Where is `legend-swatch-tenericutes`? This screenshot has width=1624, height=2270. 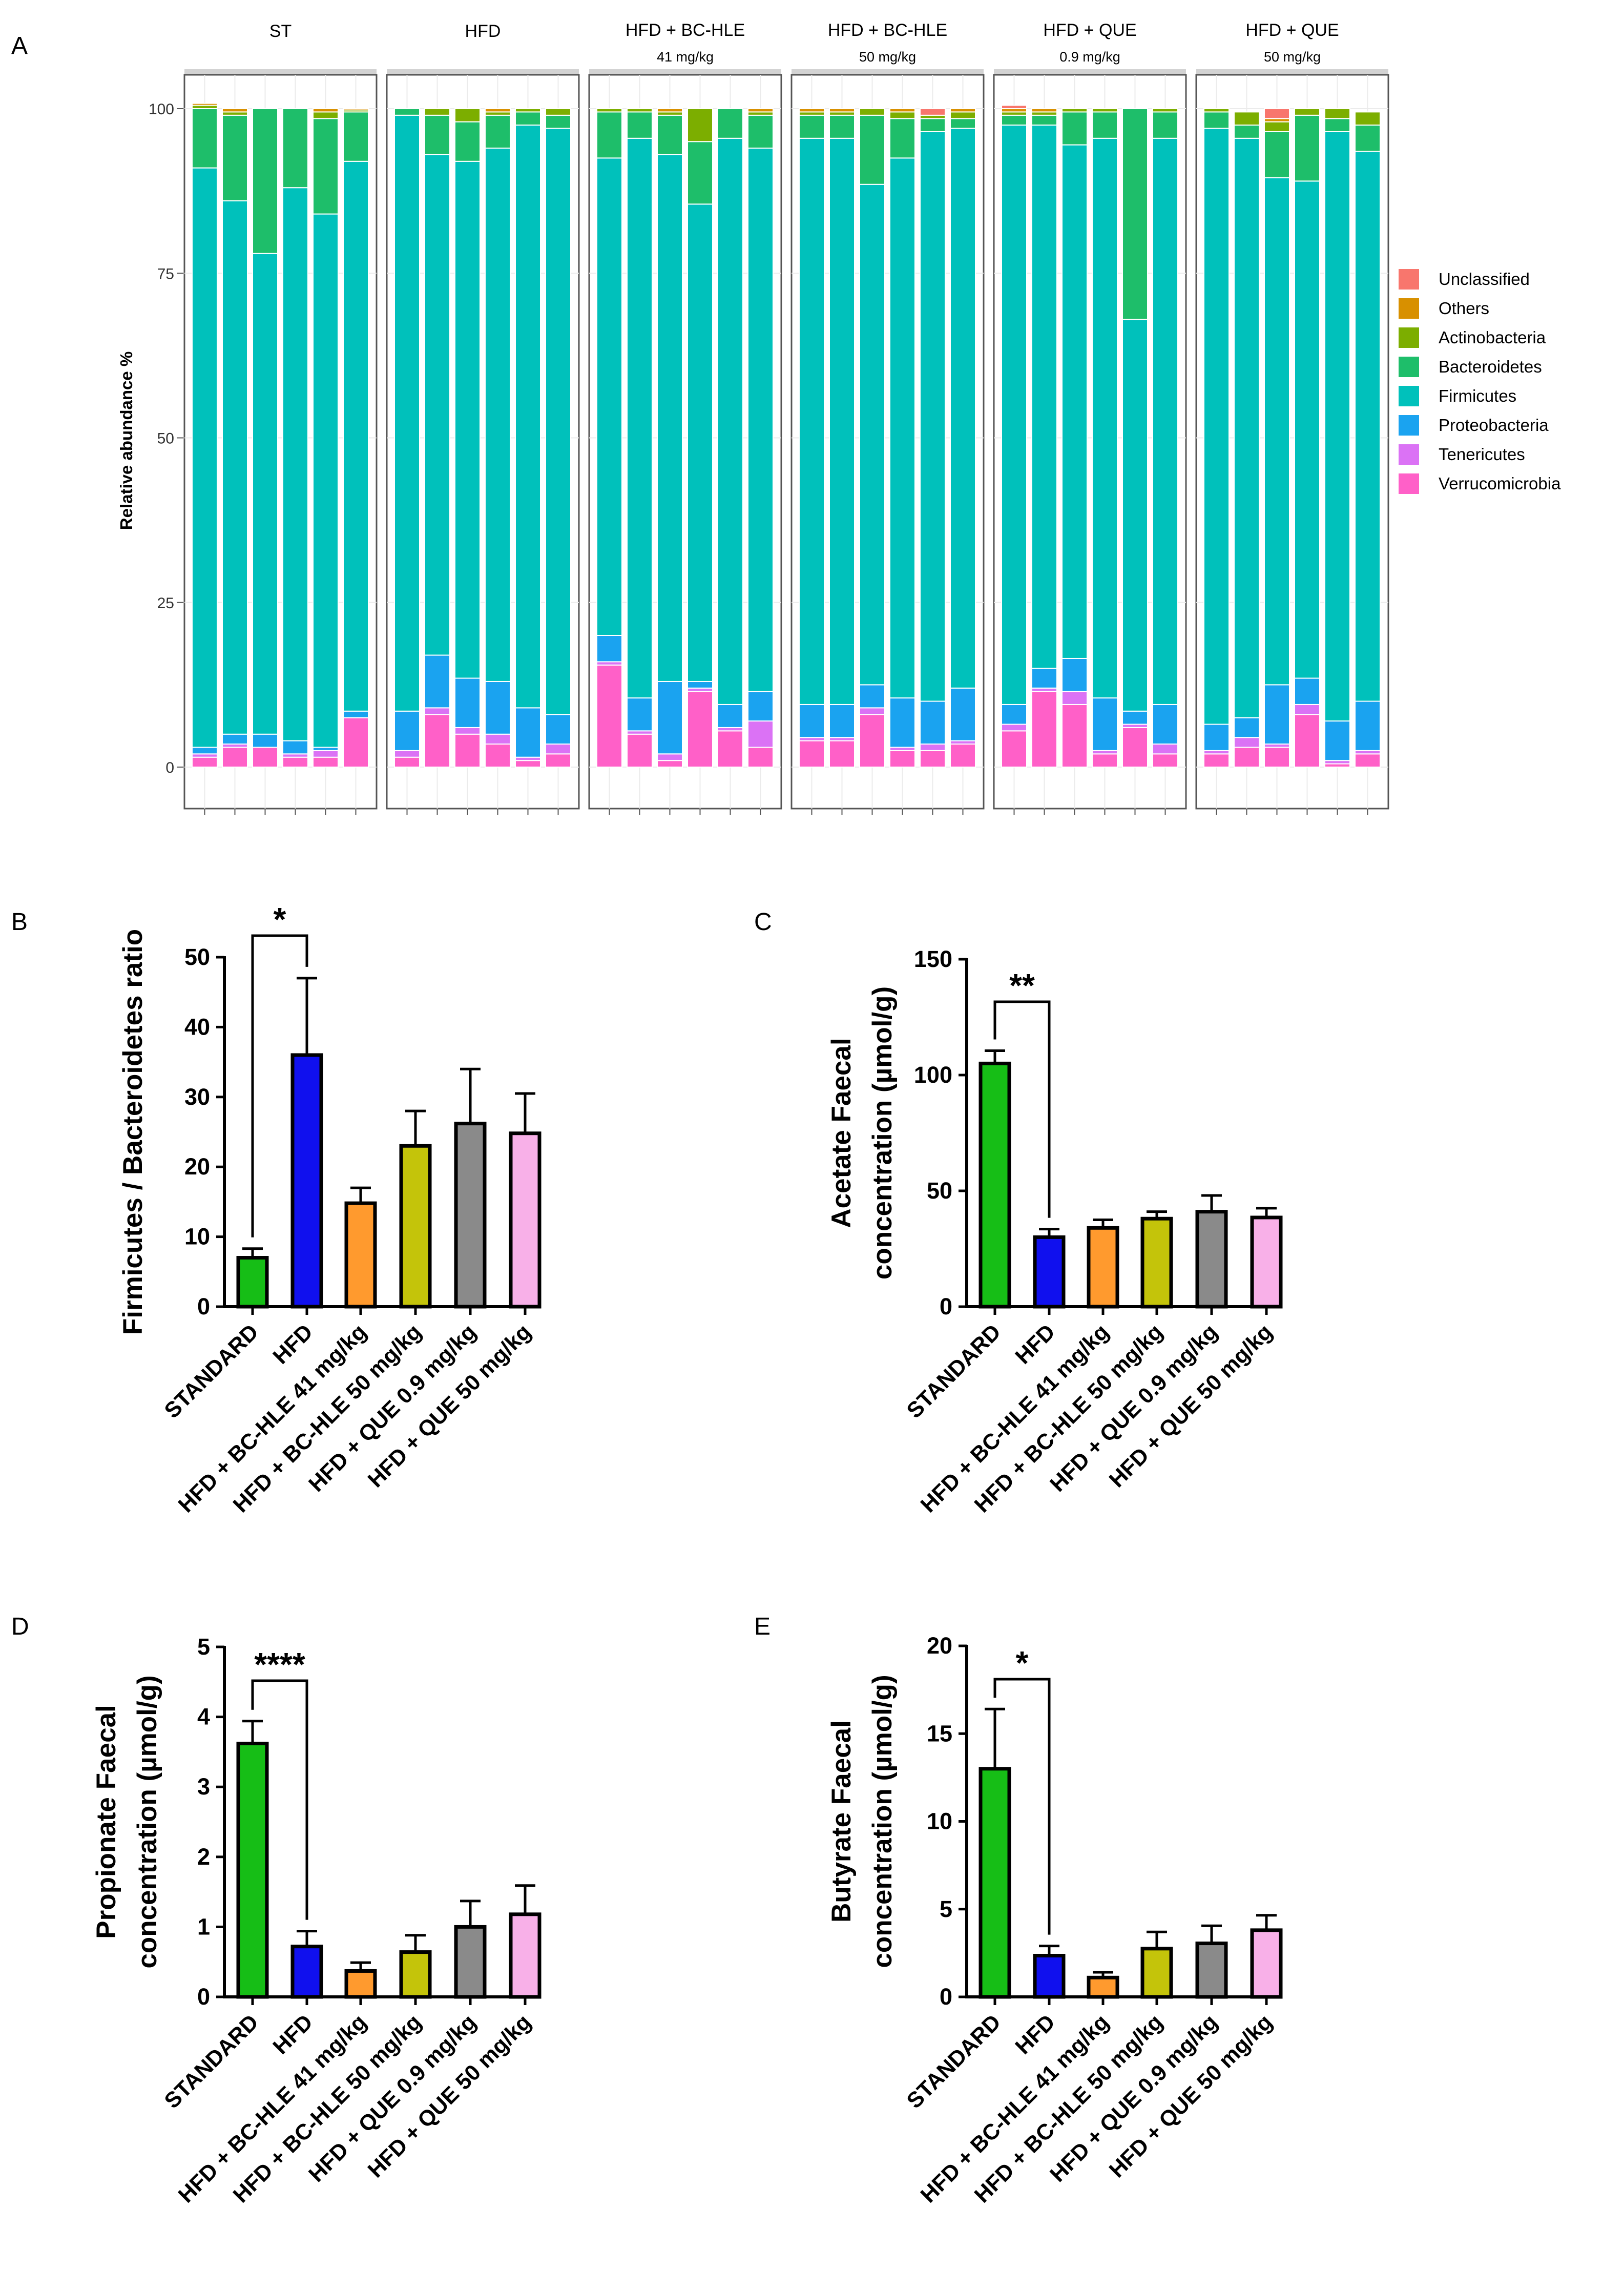
legend-swatch-tenericutes is located at coordinates (1409, 455).